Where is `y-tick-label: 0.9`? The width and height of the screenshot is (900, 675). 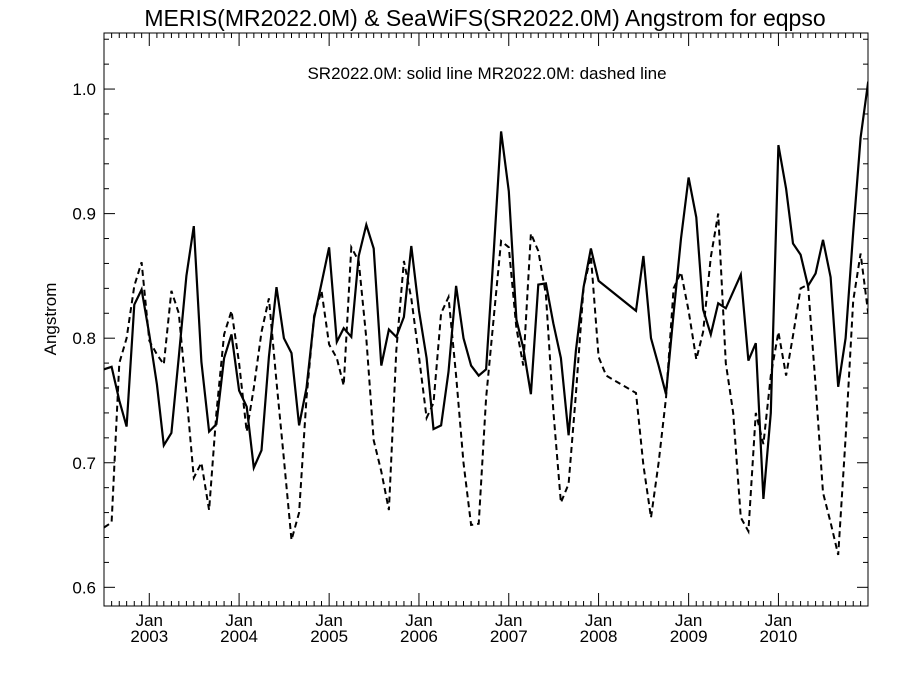 y-tick-label: 0.9 is located at coordinates (84, 214).